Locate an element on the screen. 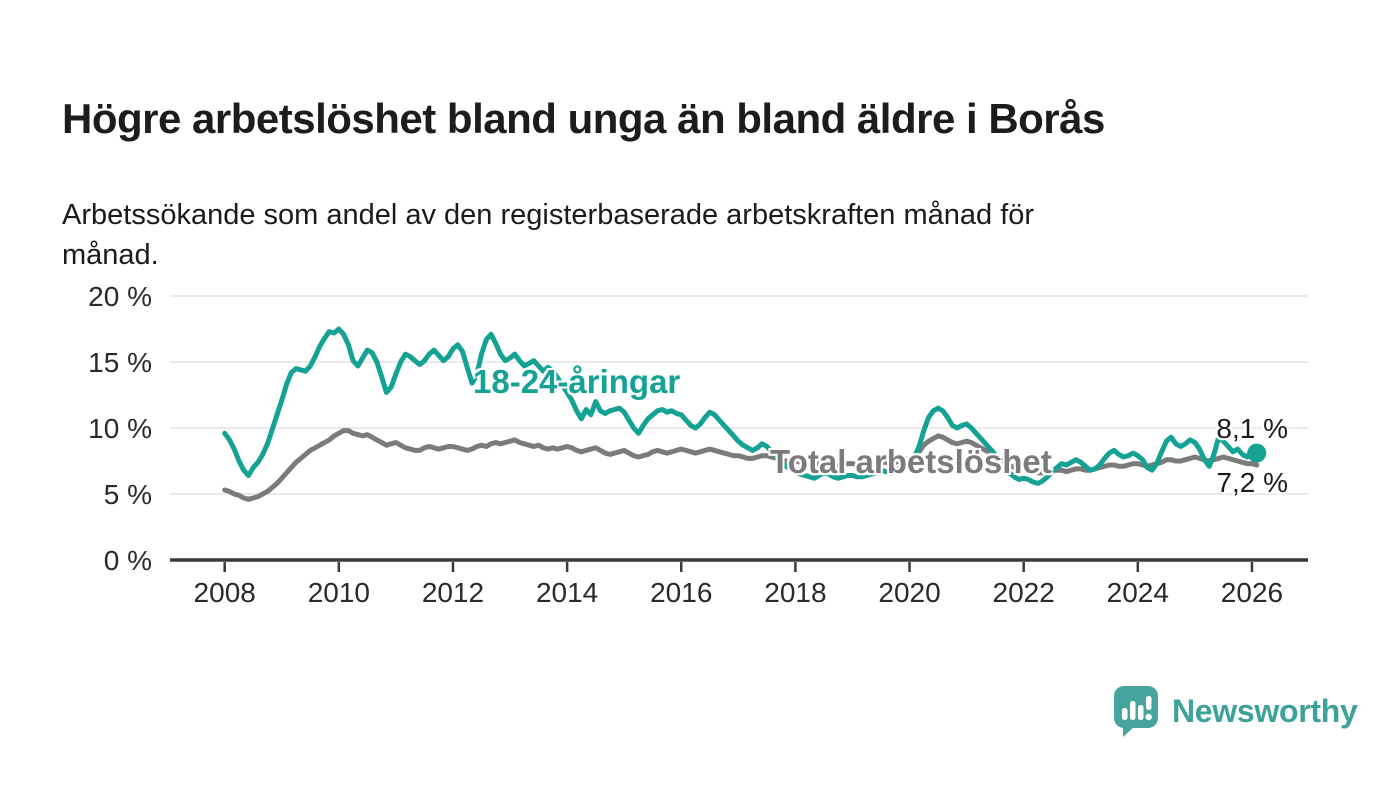 The width and height of the screenshot is (1400, 794). x-tick-label-2022: 2022 is located at coordinates (1024, 592).